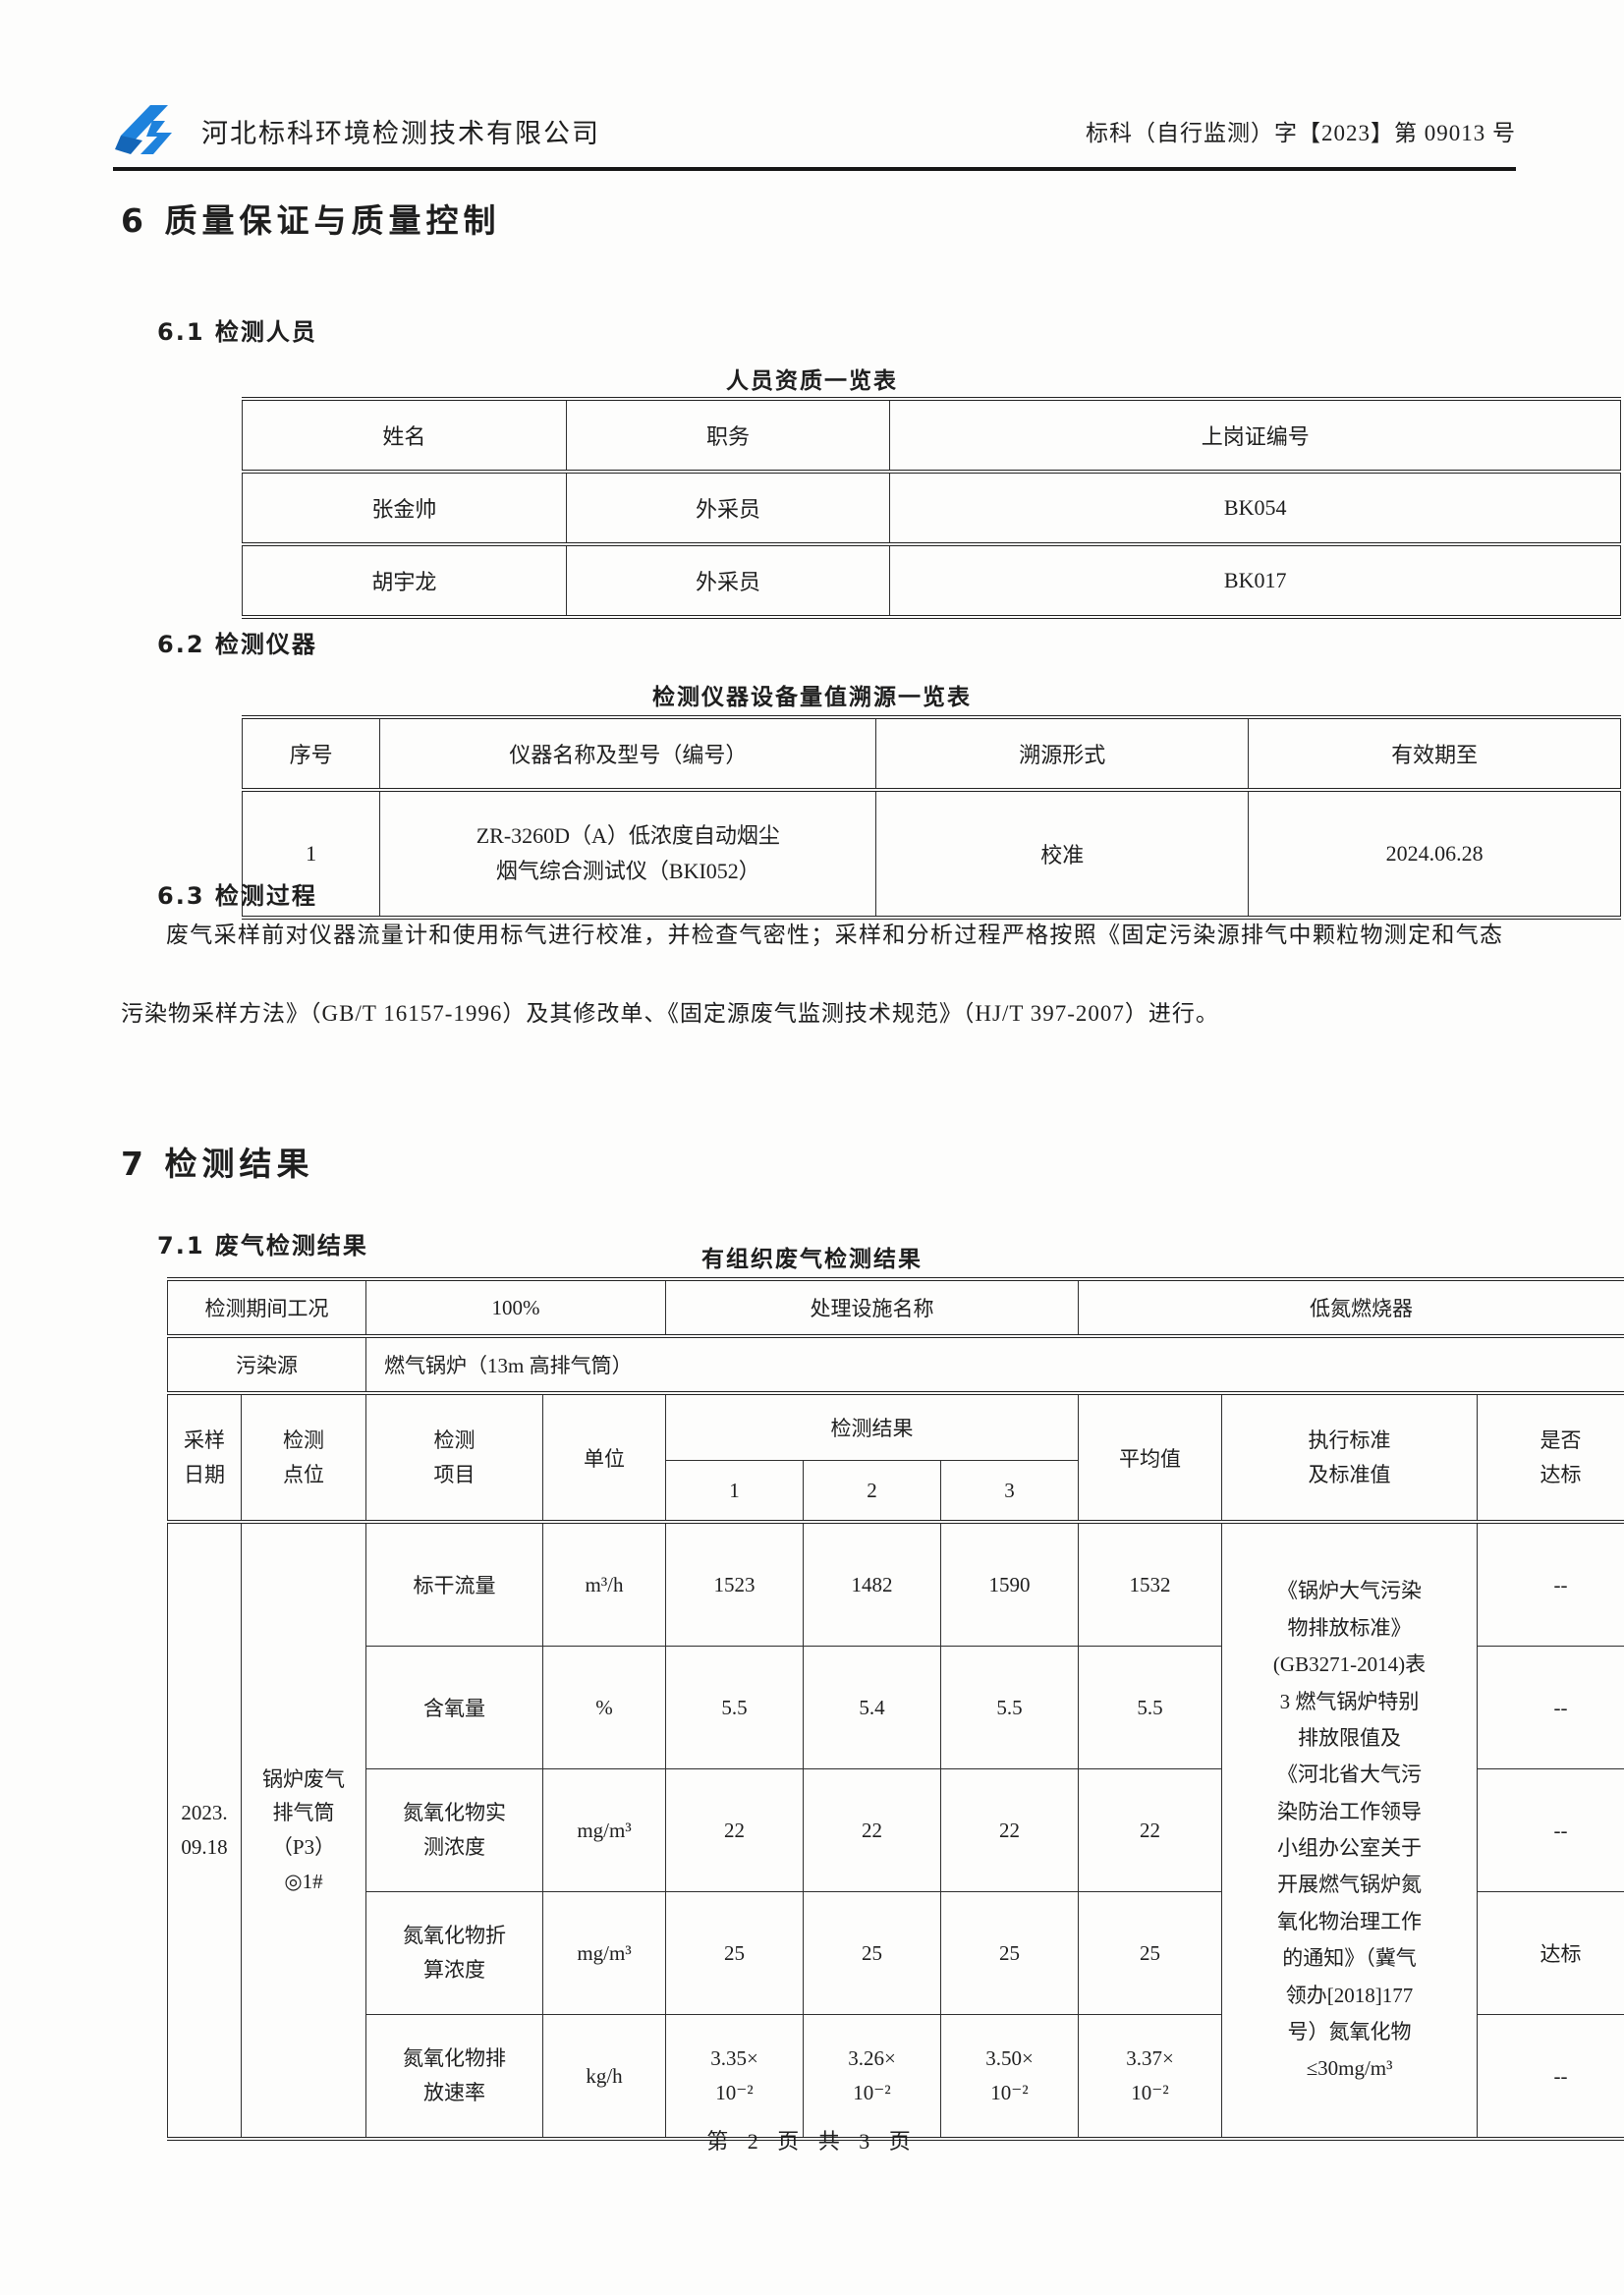 This screenshot has width=1624, height=2295. I want to click on instrument-col-valid: 有效期至, so click(1434, 754).